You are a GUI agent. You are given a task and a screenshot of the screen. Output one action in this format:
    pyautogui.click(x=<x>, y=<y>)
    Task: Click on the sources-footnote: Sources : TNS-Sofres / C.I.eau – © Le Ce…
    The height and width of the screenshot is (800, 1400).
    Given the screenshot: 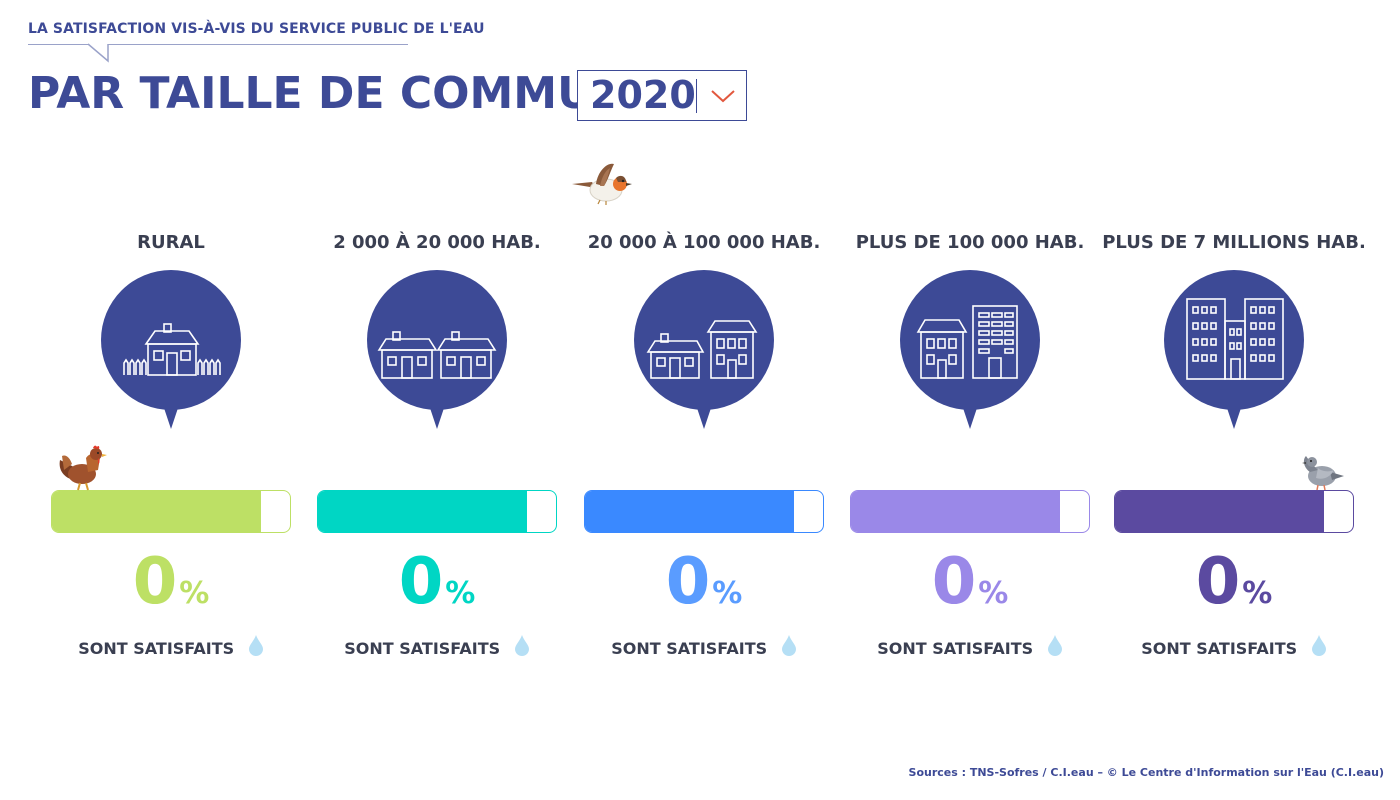 What is the action you would take?
    pyautogui.click(x=1146, y=772)
    